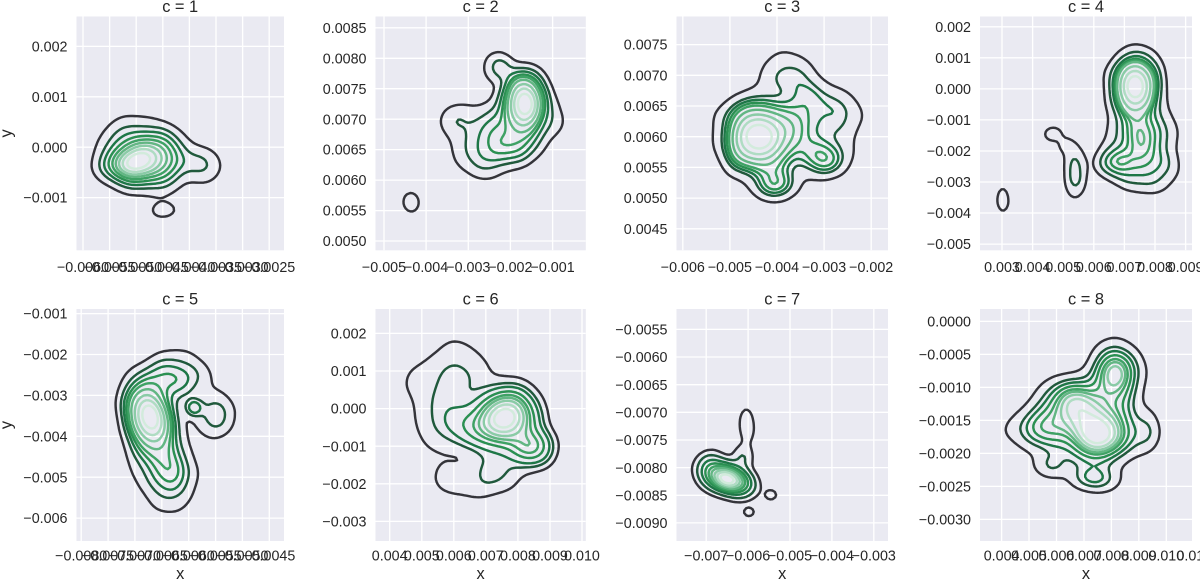  What do you see at coordinates (216, 268) in the screenshot?
I see `svg-text: −0.0035` at bounding box center [216, 268].